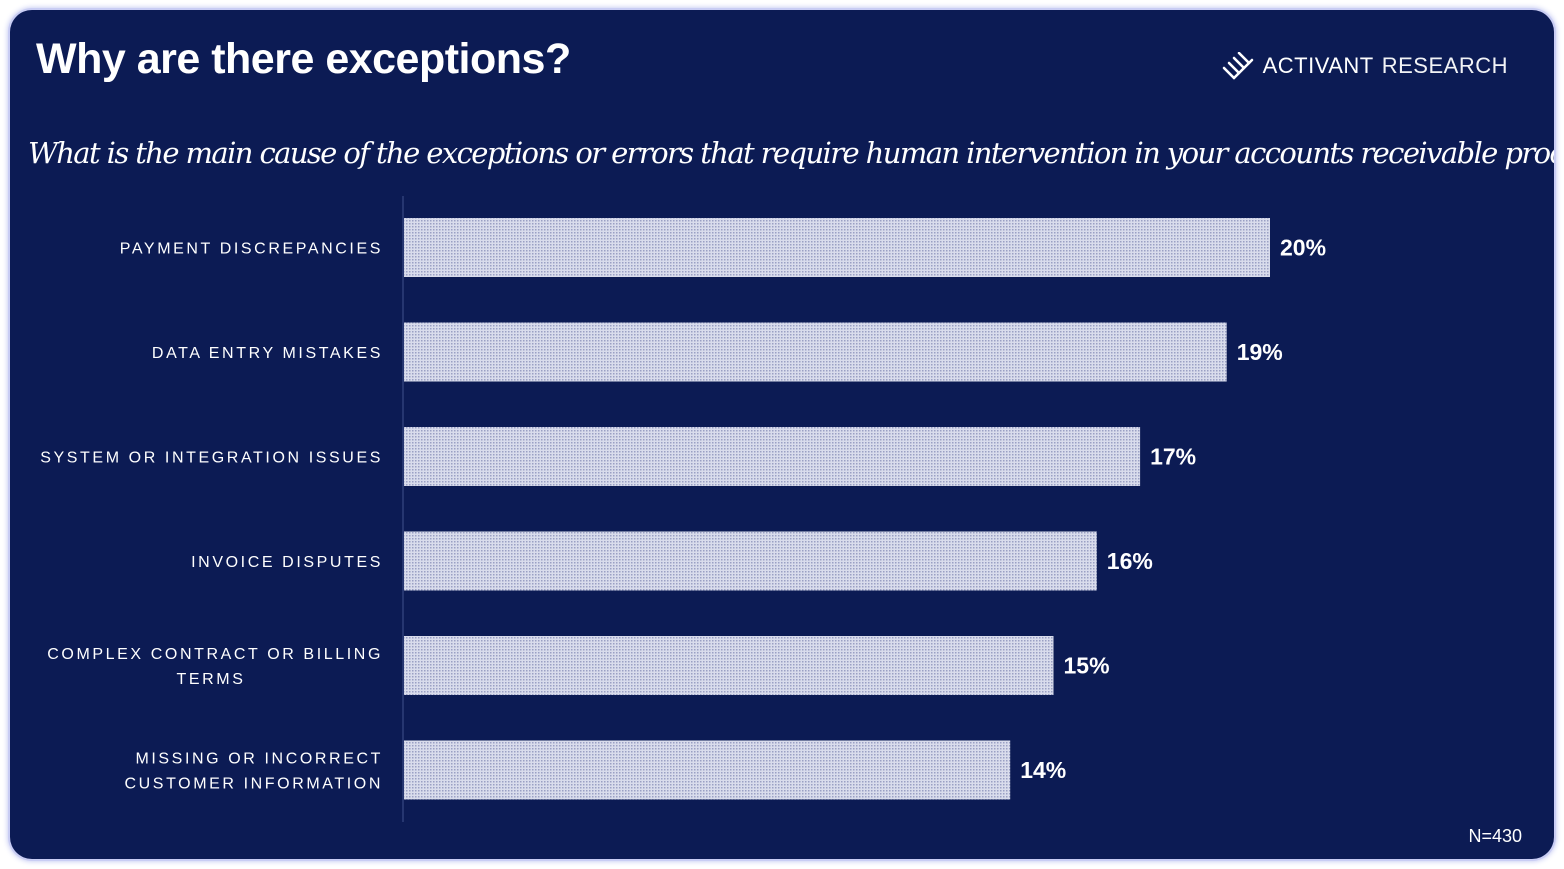 The height and width of the screenshot is (869, 1564). I want to click on value-label-1: 20%, so click(1303, 248).